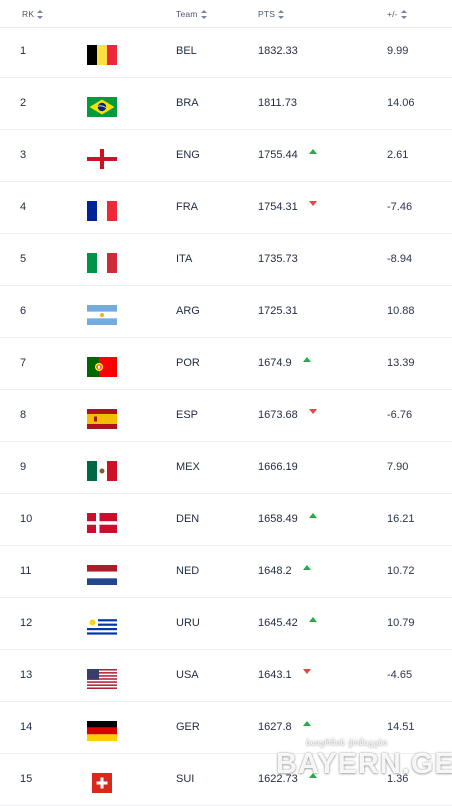 The height and width of the screenshot is (806, 452). I want to click on team-cell: ARG, so click(188, 311).